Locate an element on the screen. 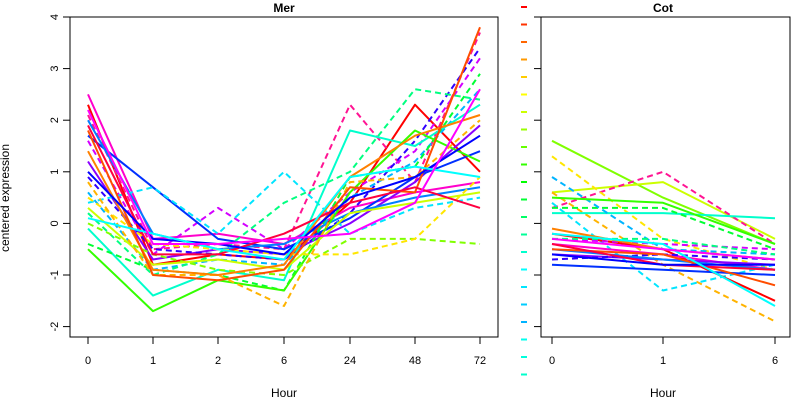  y-tick-label: -2 is located at coordinates (55, 327).